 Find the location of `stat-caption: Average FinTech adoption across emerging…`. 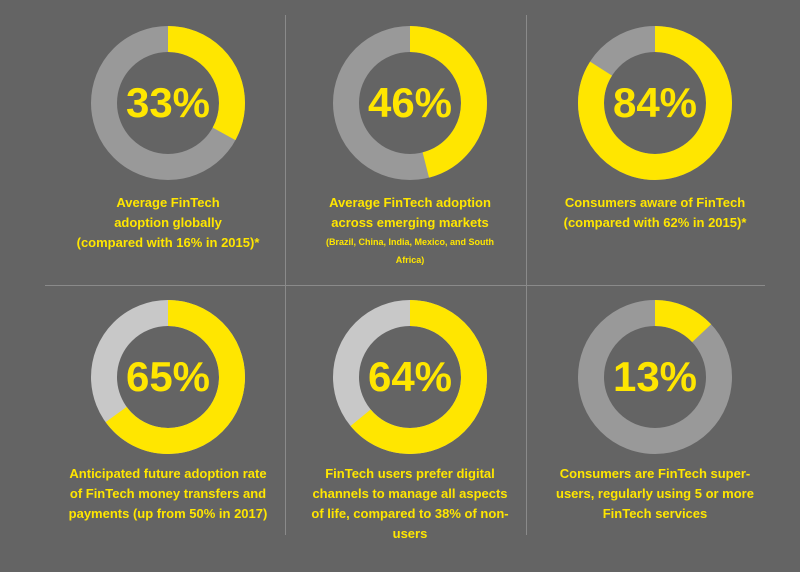

stat-caption: Average FinTech adoption across emerging… is located at coordinates (410, 231).